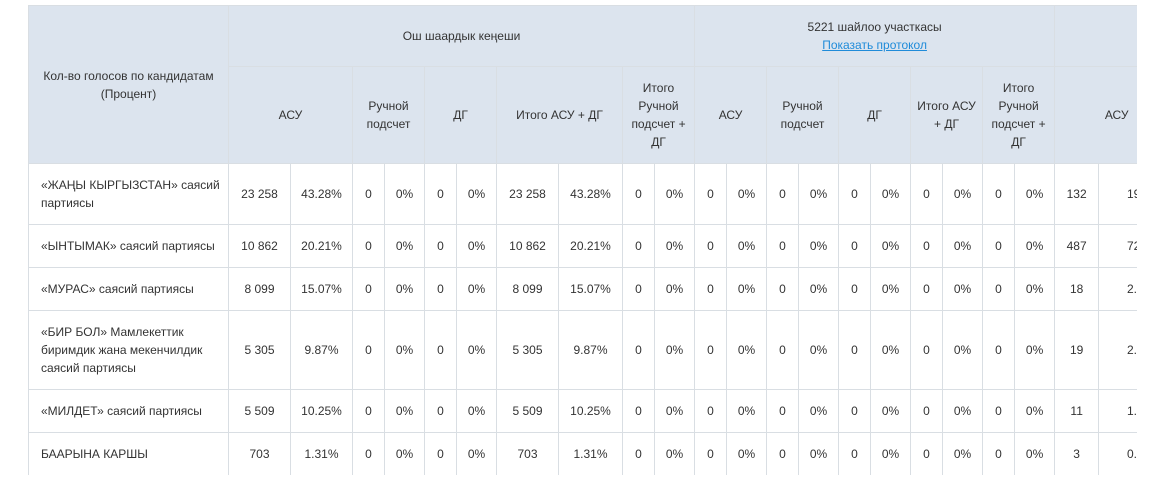 This screenshot has width=1167, height=485. Describe the element at coordinates (461, 36) in the screenshot. I see `group-header-city-council: Ош шаардык кеңеши` at that location.